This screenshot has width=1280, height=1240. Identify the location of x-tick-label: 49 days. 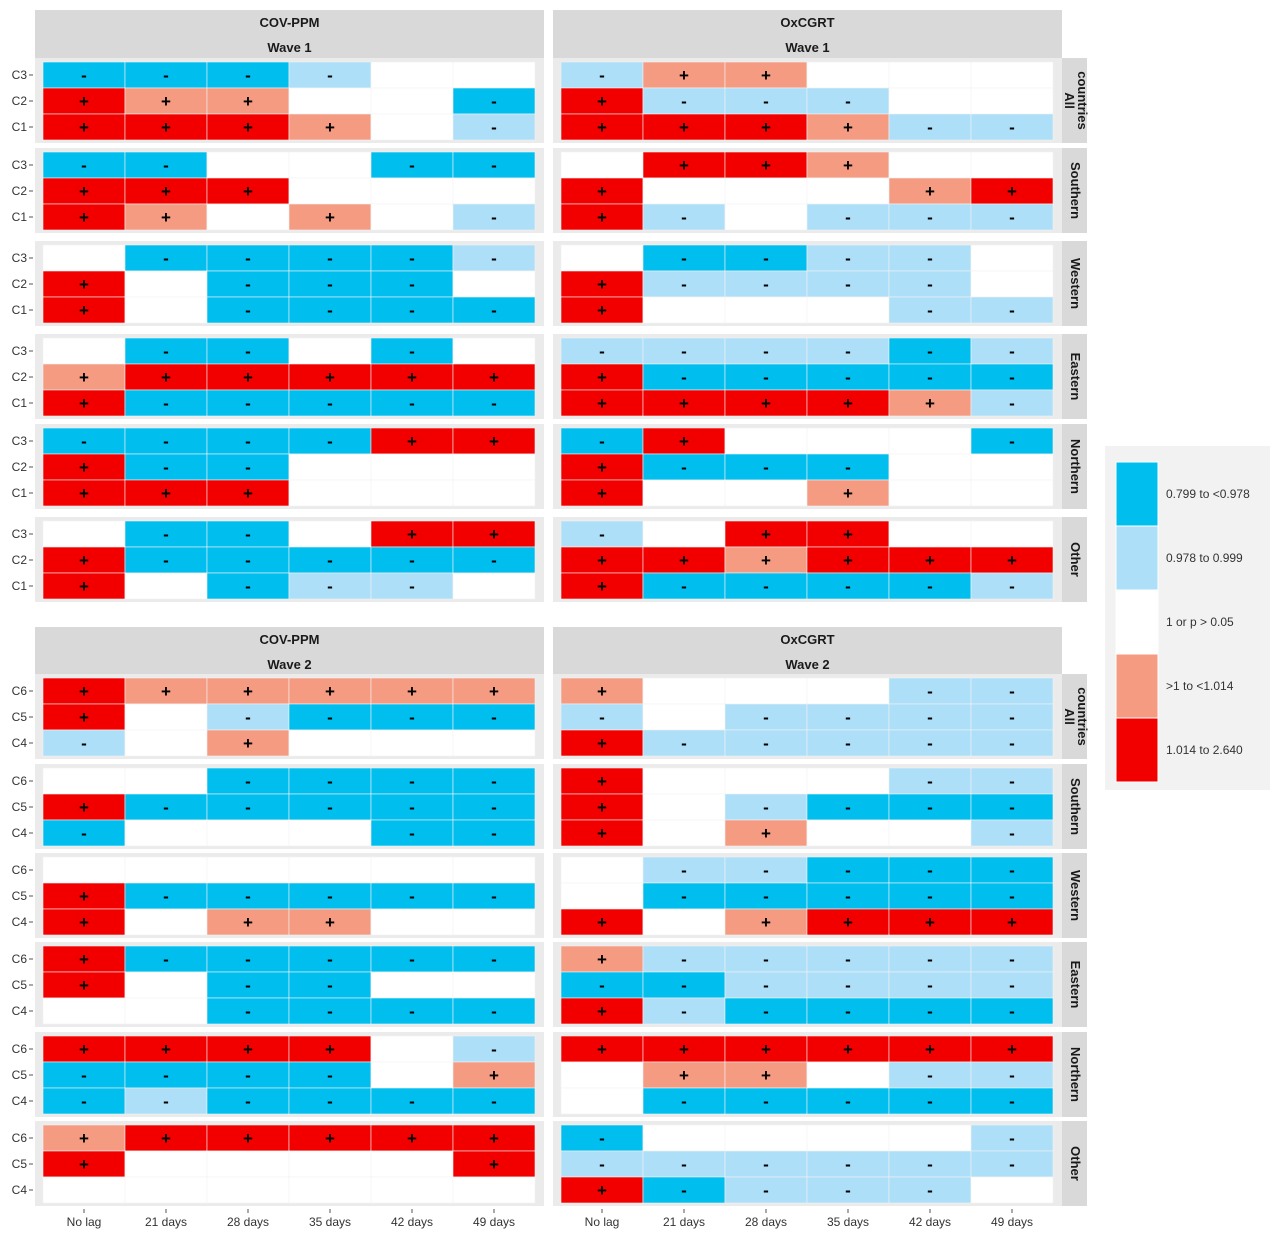
(494, 1222).